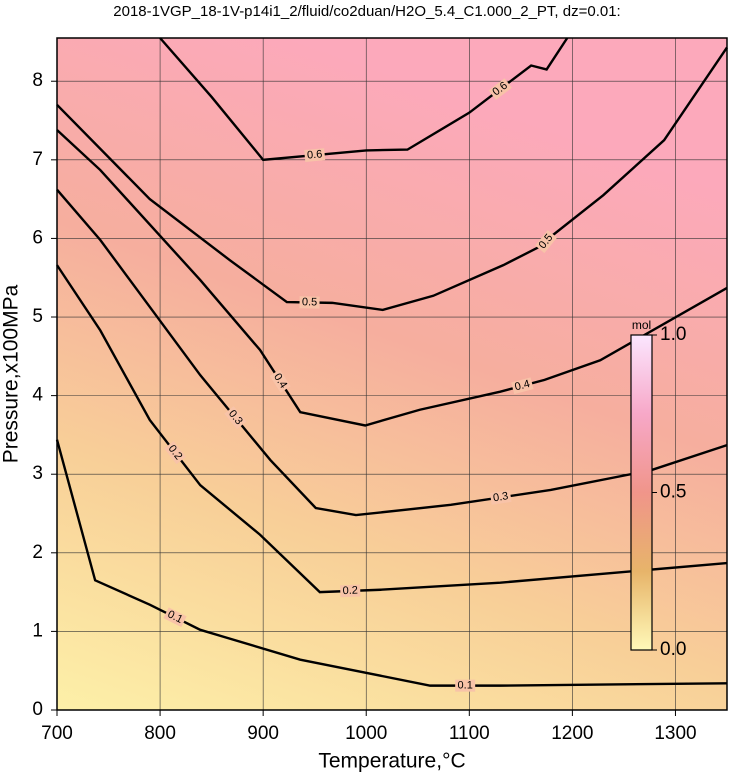  What do you see at coordinates (37, 237) in the screenshot?
I see `y-tick-label: 6` at bounding box center [37, 237].